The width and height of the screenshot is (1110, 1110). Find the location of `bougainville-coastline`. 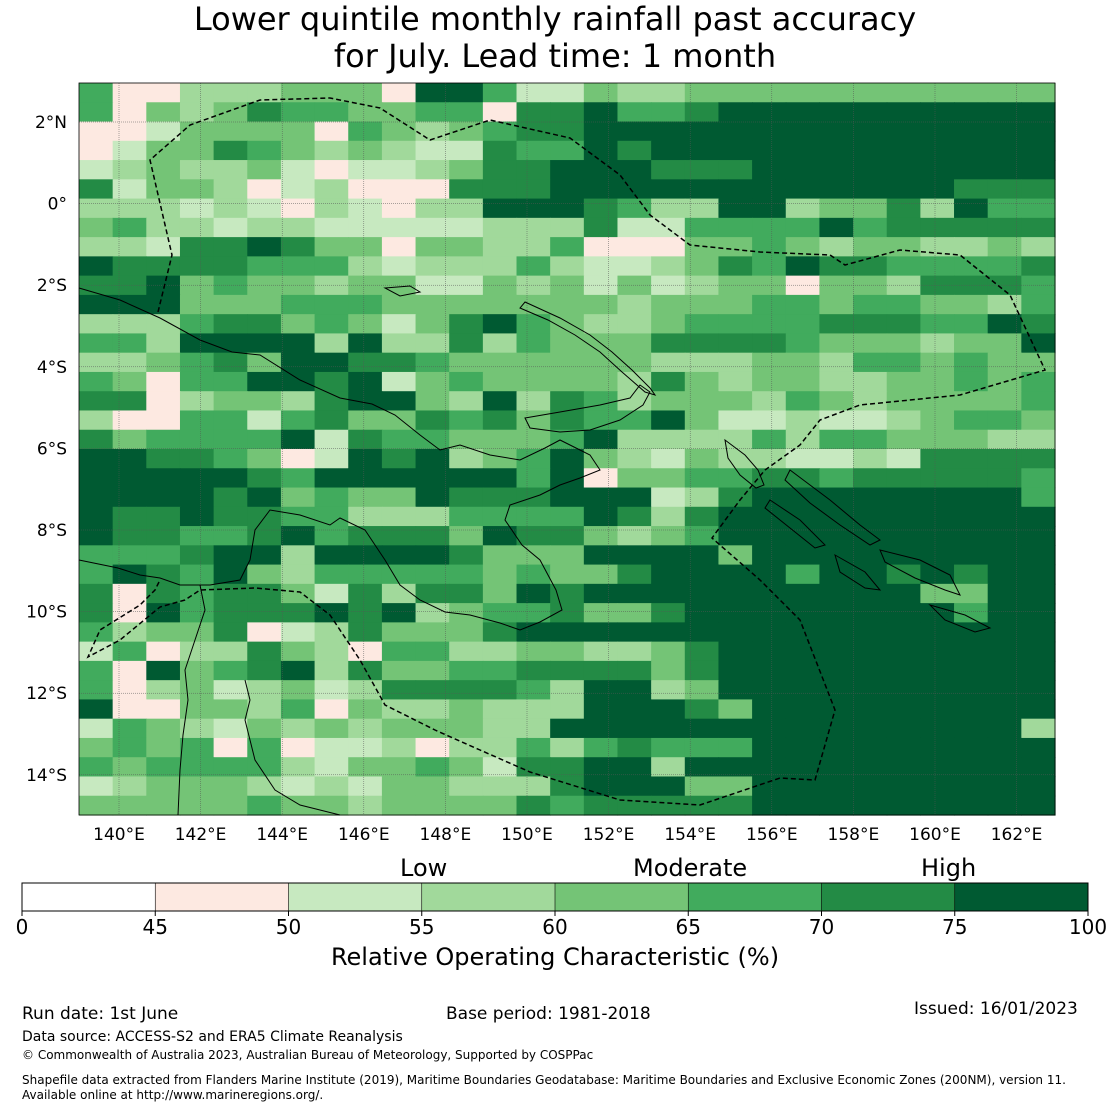

bougainville-coastline is located at coordinates (744, 463).